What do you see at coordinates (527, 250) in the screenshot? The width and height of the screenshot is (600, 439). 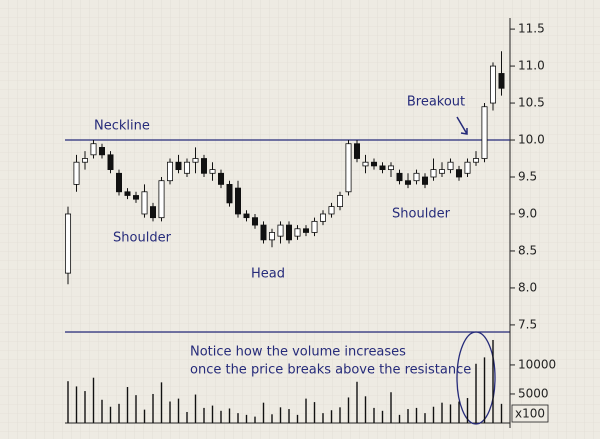 I see `y-tick-label: 8.5` at bounding box center [527, 250].